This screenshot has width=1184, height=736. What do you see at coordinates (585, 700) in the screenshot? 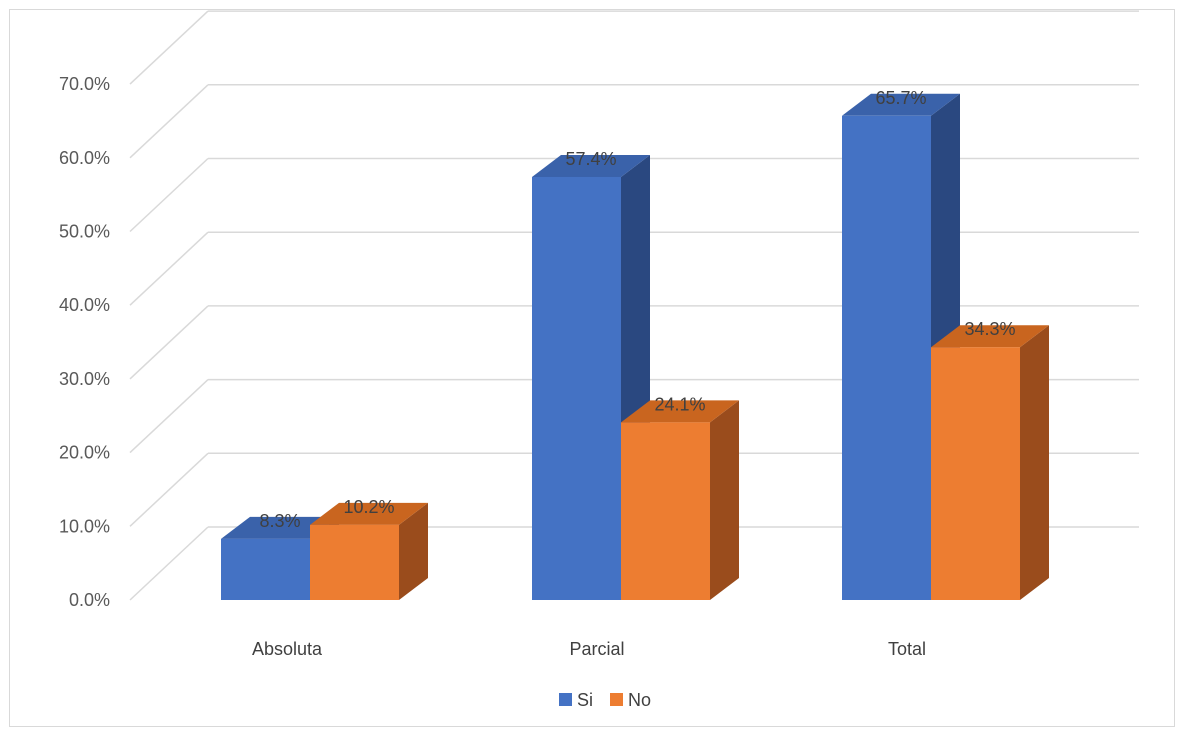
I see `legend-label: Si` at bounding box center [585, 700].